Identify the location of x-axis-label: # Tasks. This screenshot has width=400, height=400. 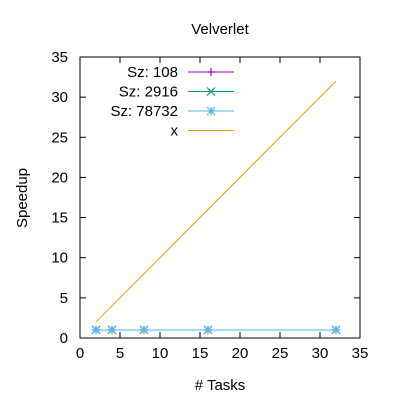
(220, 385).